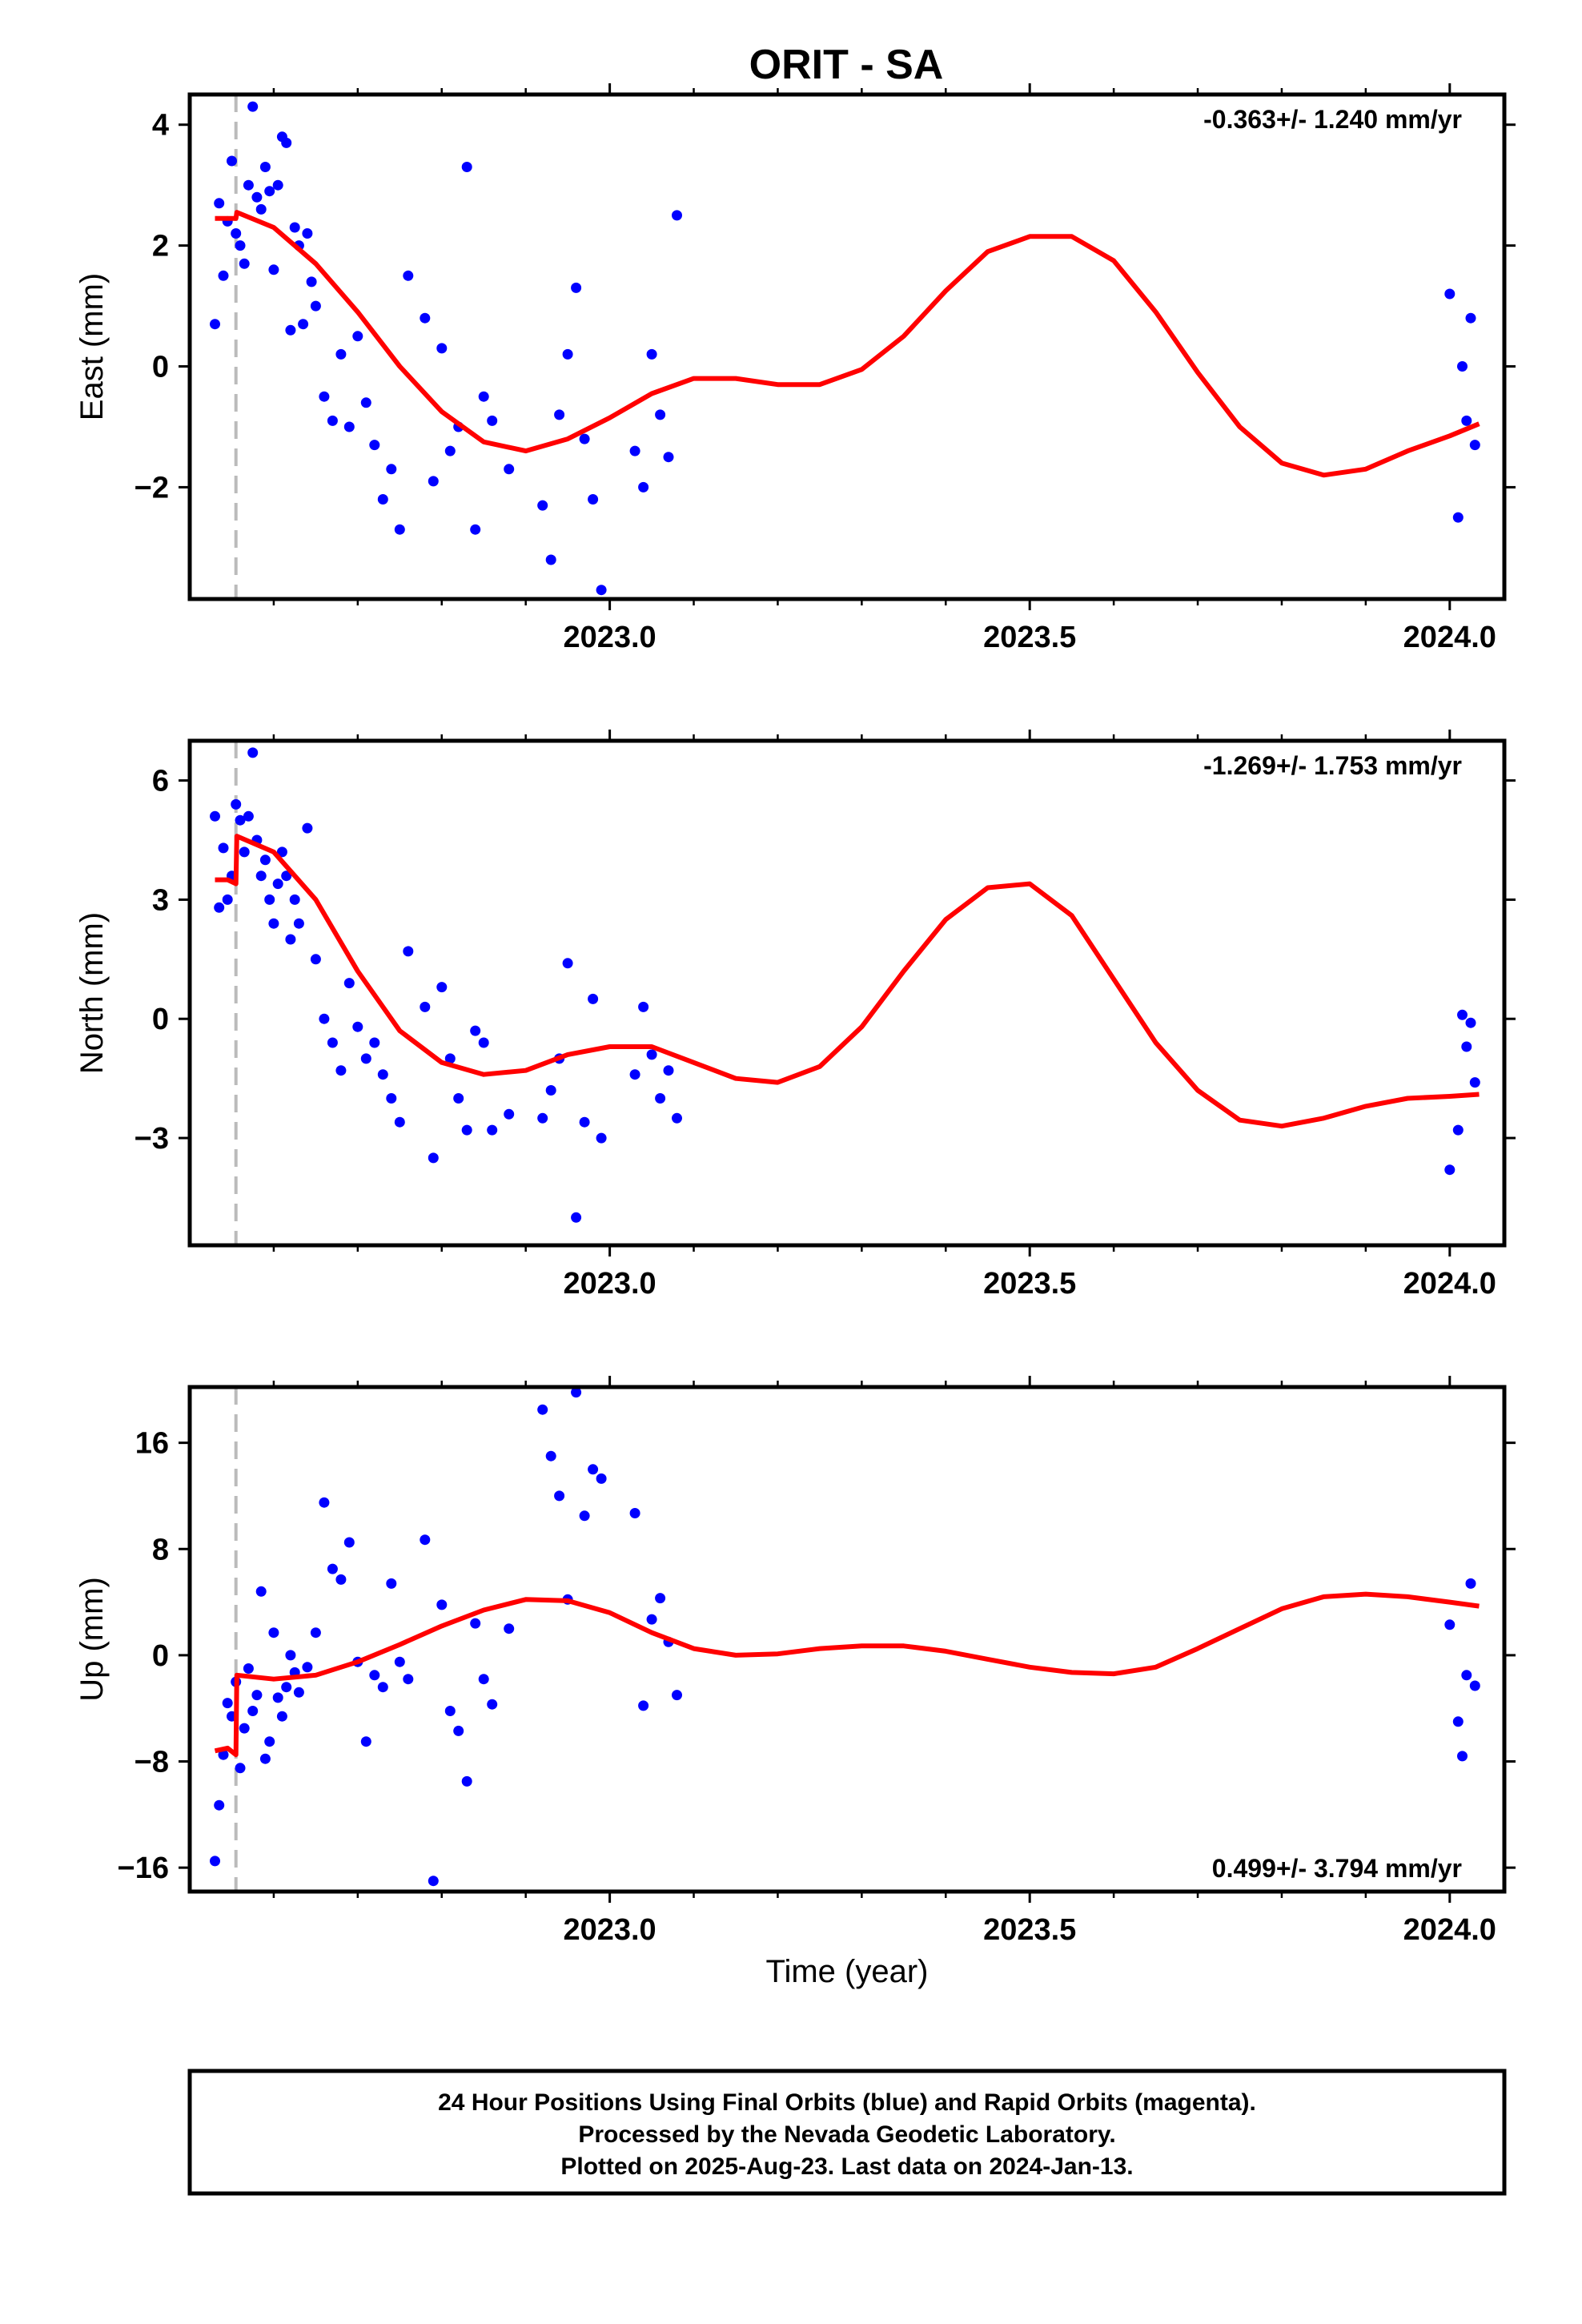 The image size is (1582, 2324). What do you see at coordinates (92, 346) in the screenshot?
I see `y-axis-label: East (mm)` at bounding box center [92, 346].